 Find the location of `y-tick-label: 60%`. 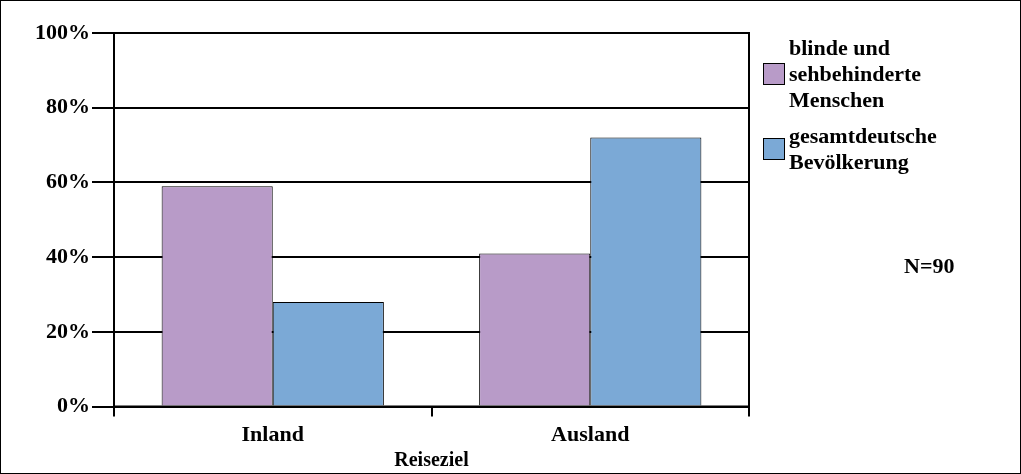

y-tick-label: 60% is located at coordinates (68, 181).